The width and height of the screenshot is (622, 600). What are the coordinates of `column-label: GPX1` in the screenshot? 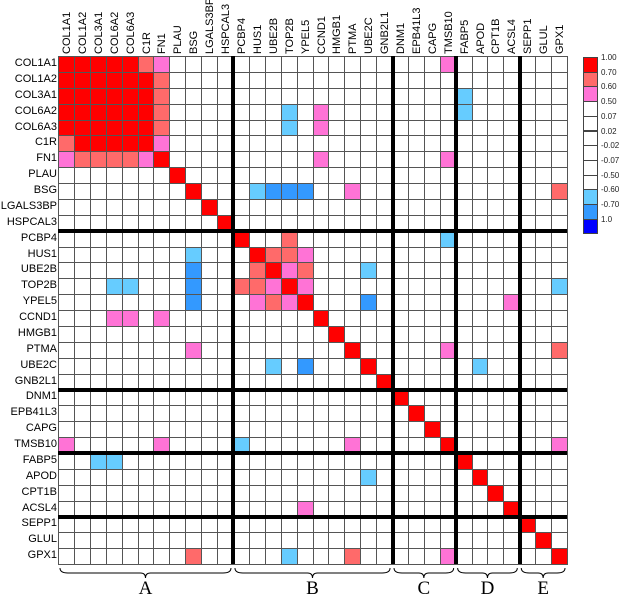 It's located at (560, 39).